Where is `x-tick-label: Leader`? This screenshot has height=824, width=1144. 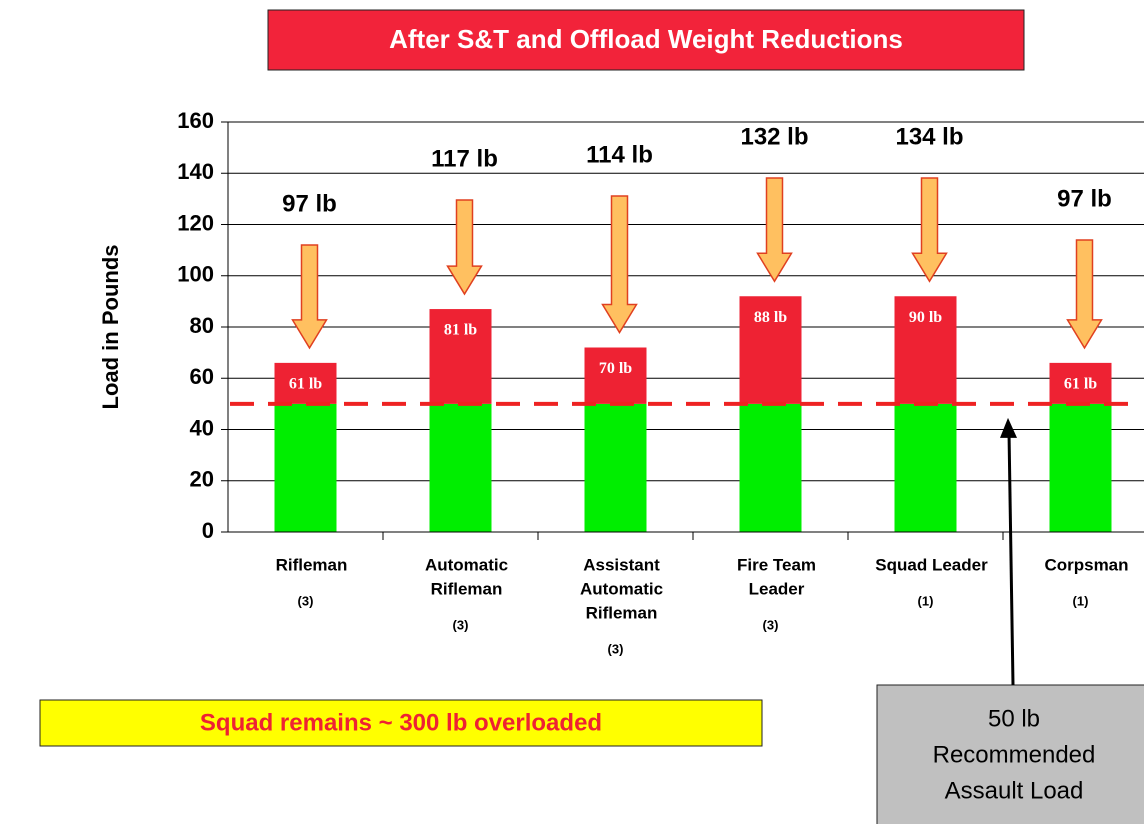
x-tick-label: Leader is located at coordinates (777, 588).